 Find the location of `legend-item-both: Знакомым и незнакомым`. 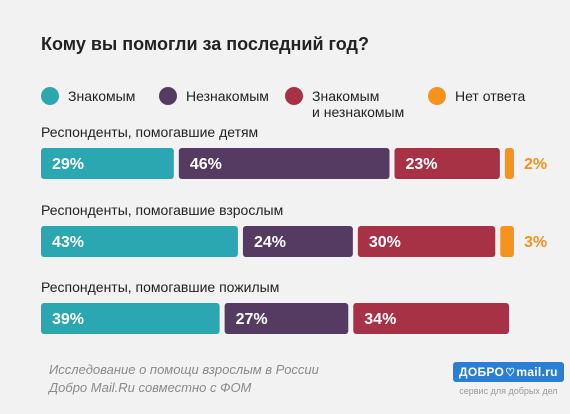

legend-item-both: Знакомым и незнакомым is located at coordinates (353, 103).